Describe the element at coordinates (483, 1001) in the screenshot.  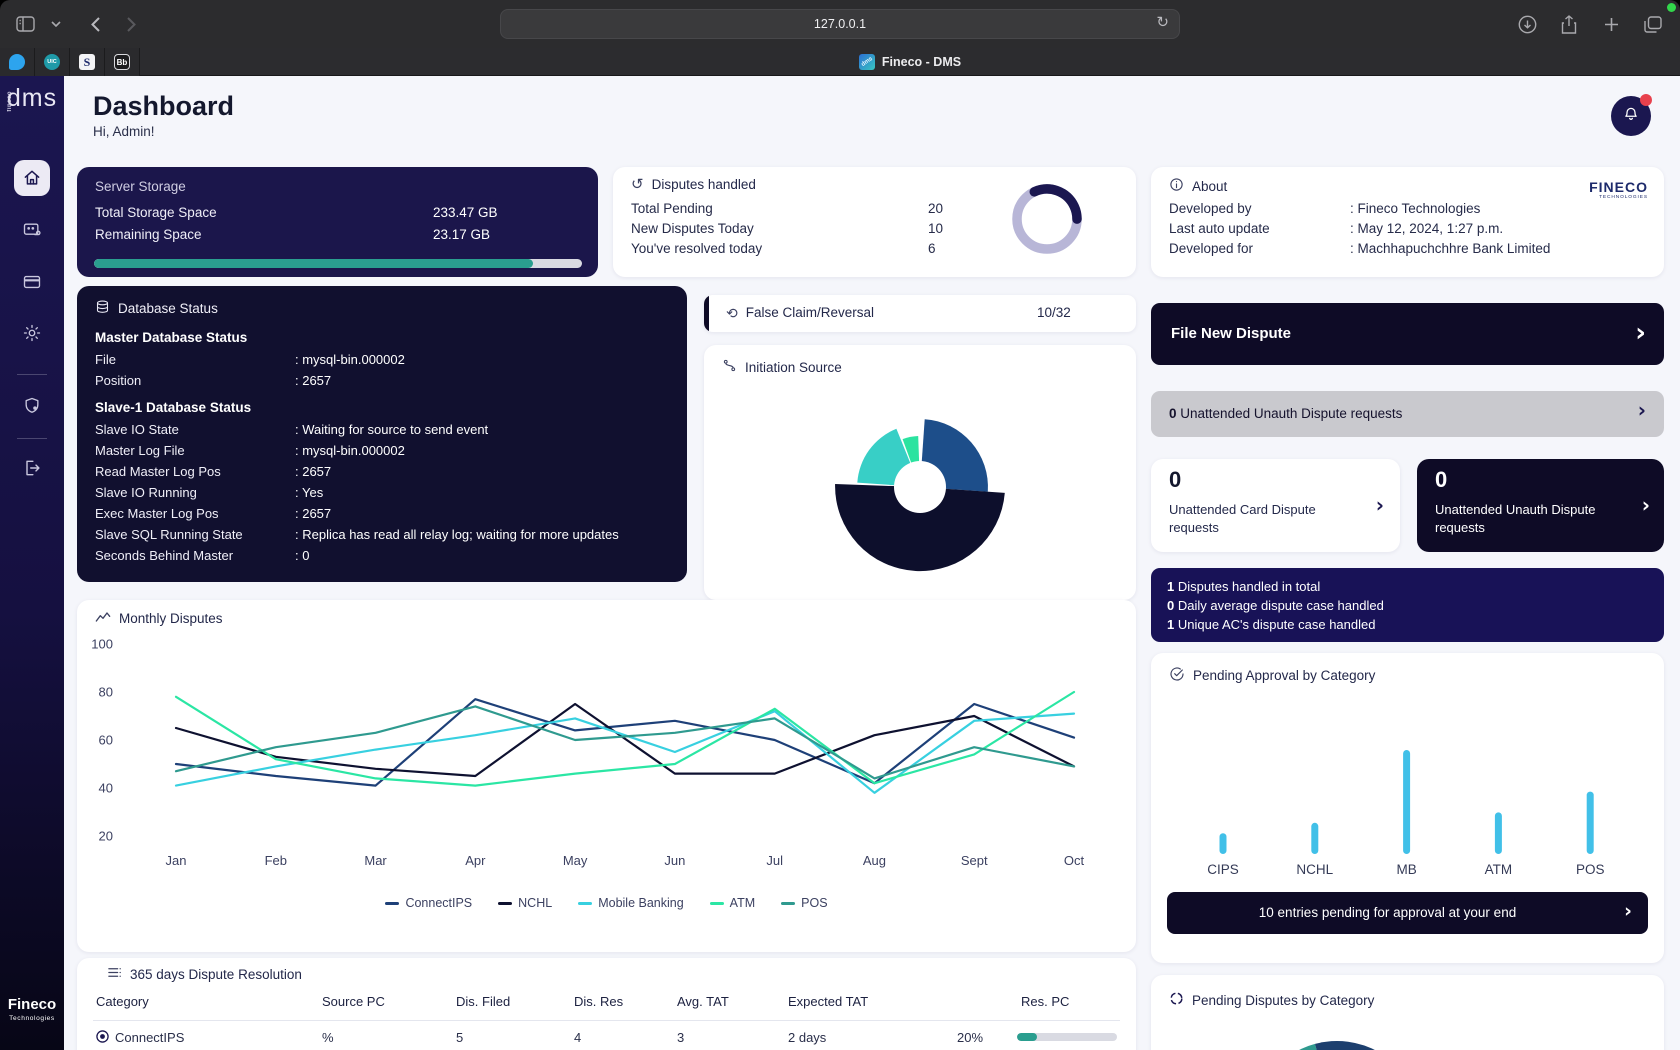
I see `column-header: Dis. Filed` at that location.